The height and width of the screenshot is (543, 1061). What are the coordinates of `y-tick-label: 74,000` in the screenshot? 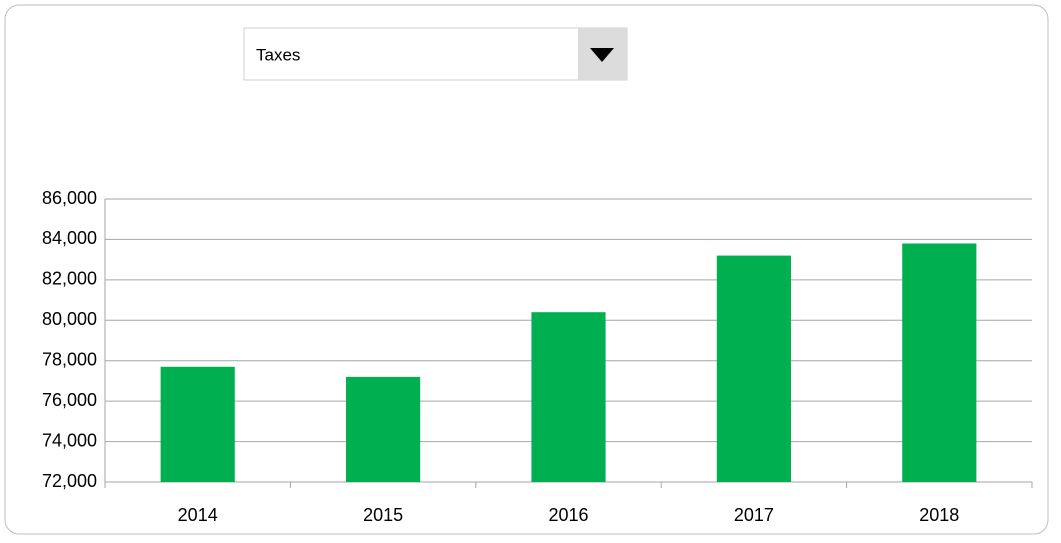 It's located at (69, 440).